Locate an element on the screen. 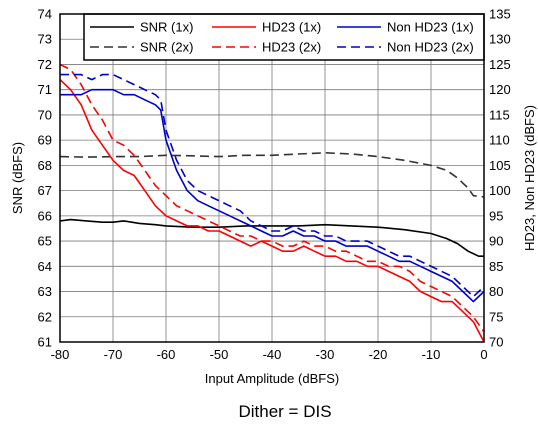 Image resolution: width=538 pixels, height=429 pixels. x-tick-label: 0 is located at coordinates (483, 354).